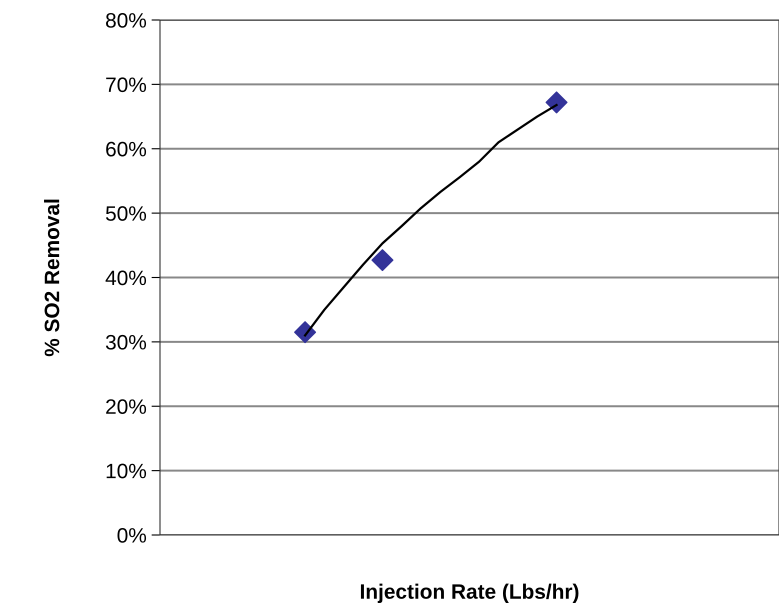 This screenshot has width=779, height=613. What do you see at coordinates (52, 278) in the screenshot?
I see `y-axis-title: % SO2 Removal` at bounding box center [52, 278].